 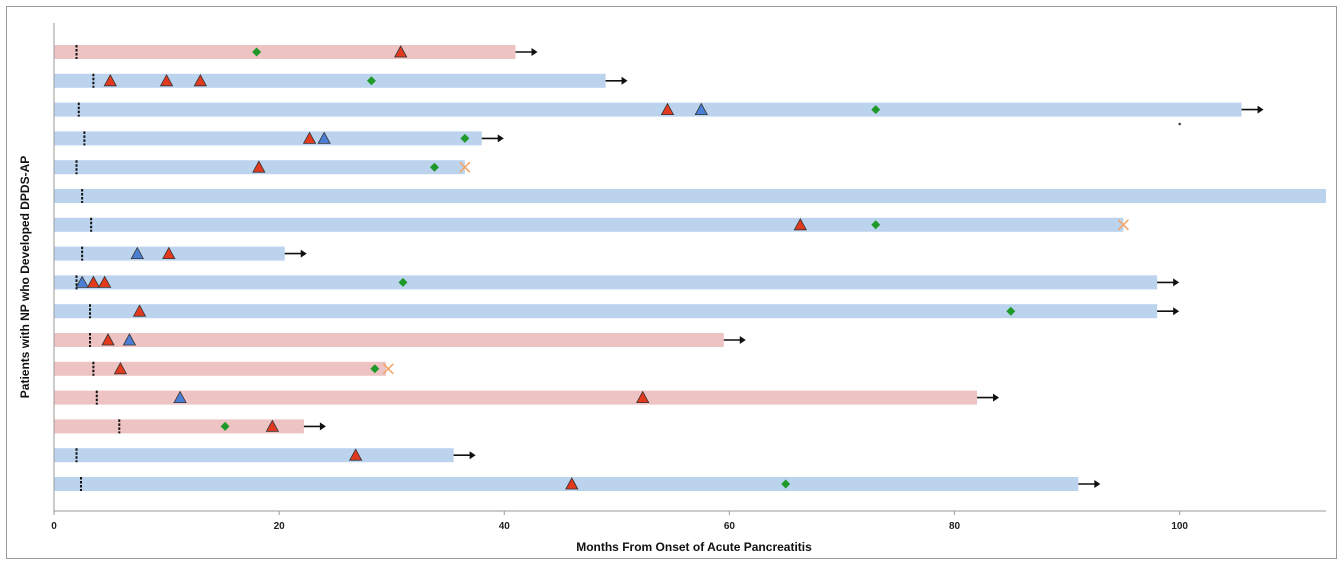 What do you see at coordinates (25, 277) in the screenshot?
I see `y-axis-title: Patients with NP who Developed DPDS-AP` at bounding box center [25, 277].